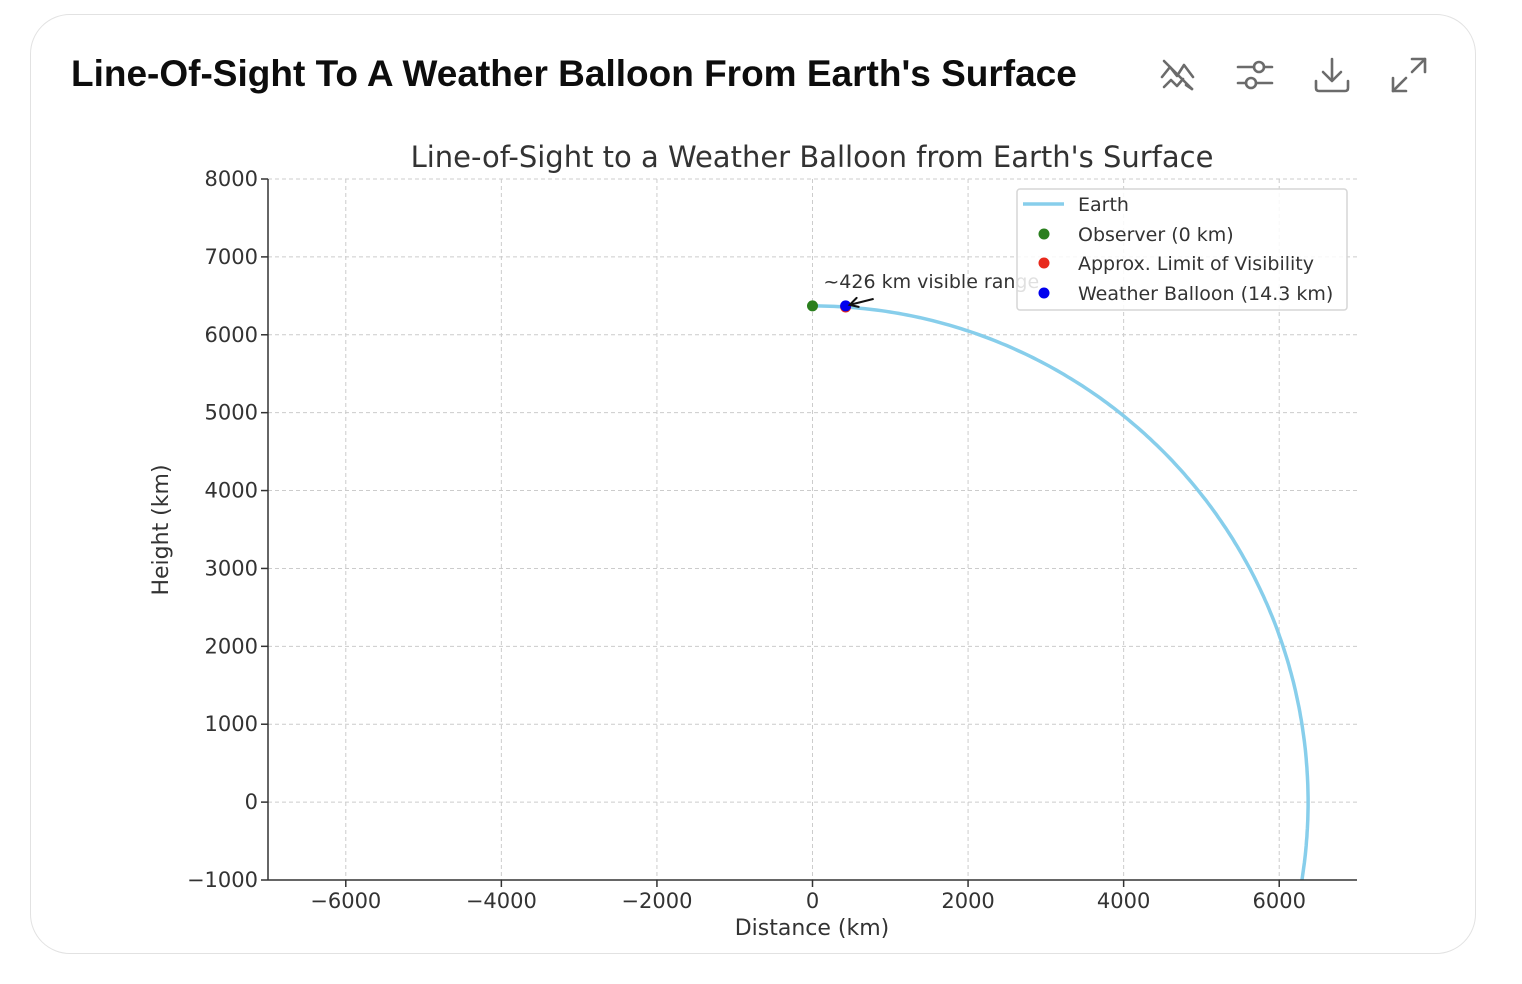 This screenshot has width=1522, height=984. Describe the element at coordinates (231, 568) in the screenshot. I see `y-tick-label: 3000` at that location.